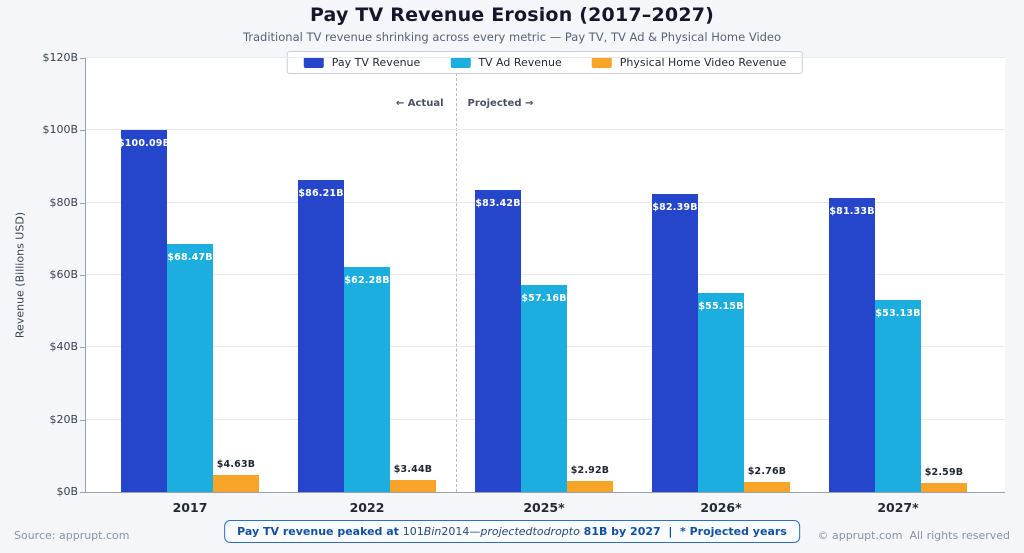  What do you see at coordinates (590, 471) in the screenshot?
I see `bar-value-label: $2.92B` at bounding box center [590, 471].